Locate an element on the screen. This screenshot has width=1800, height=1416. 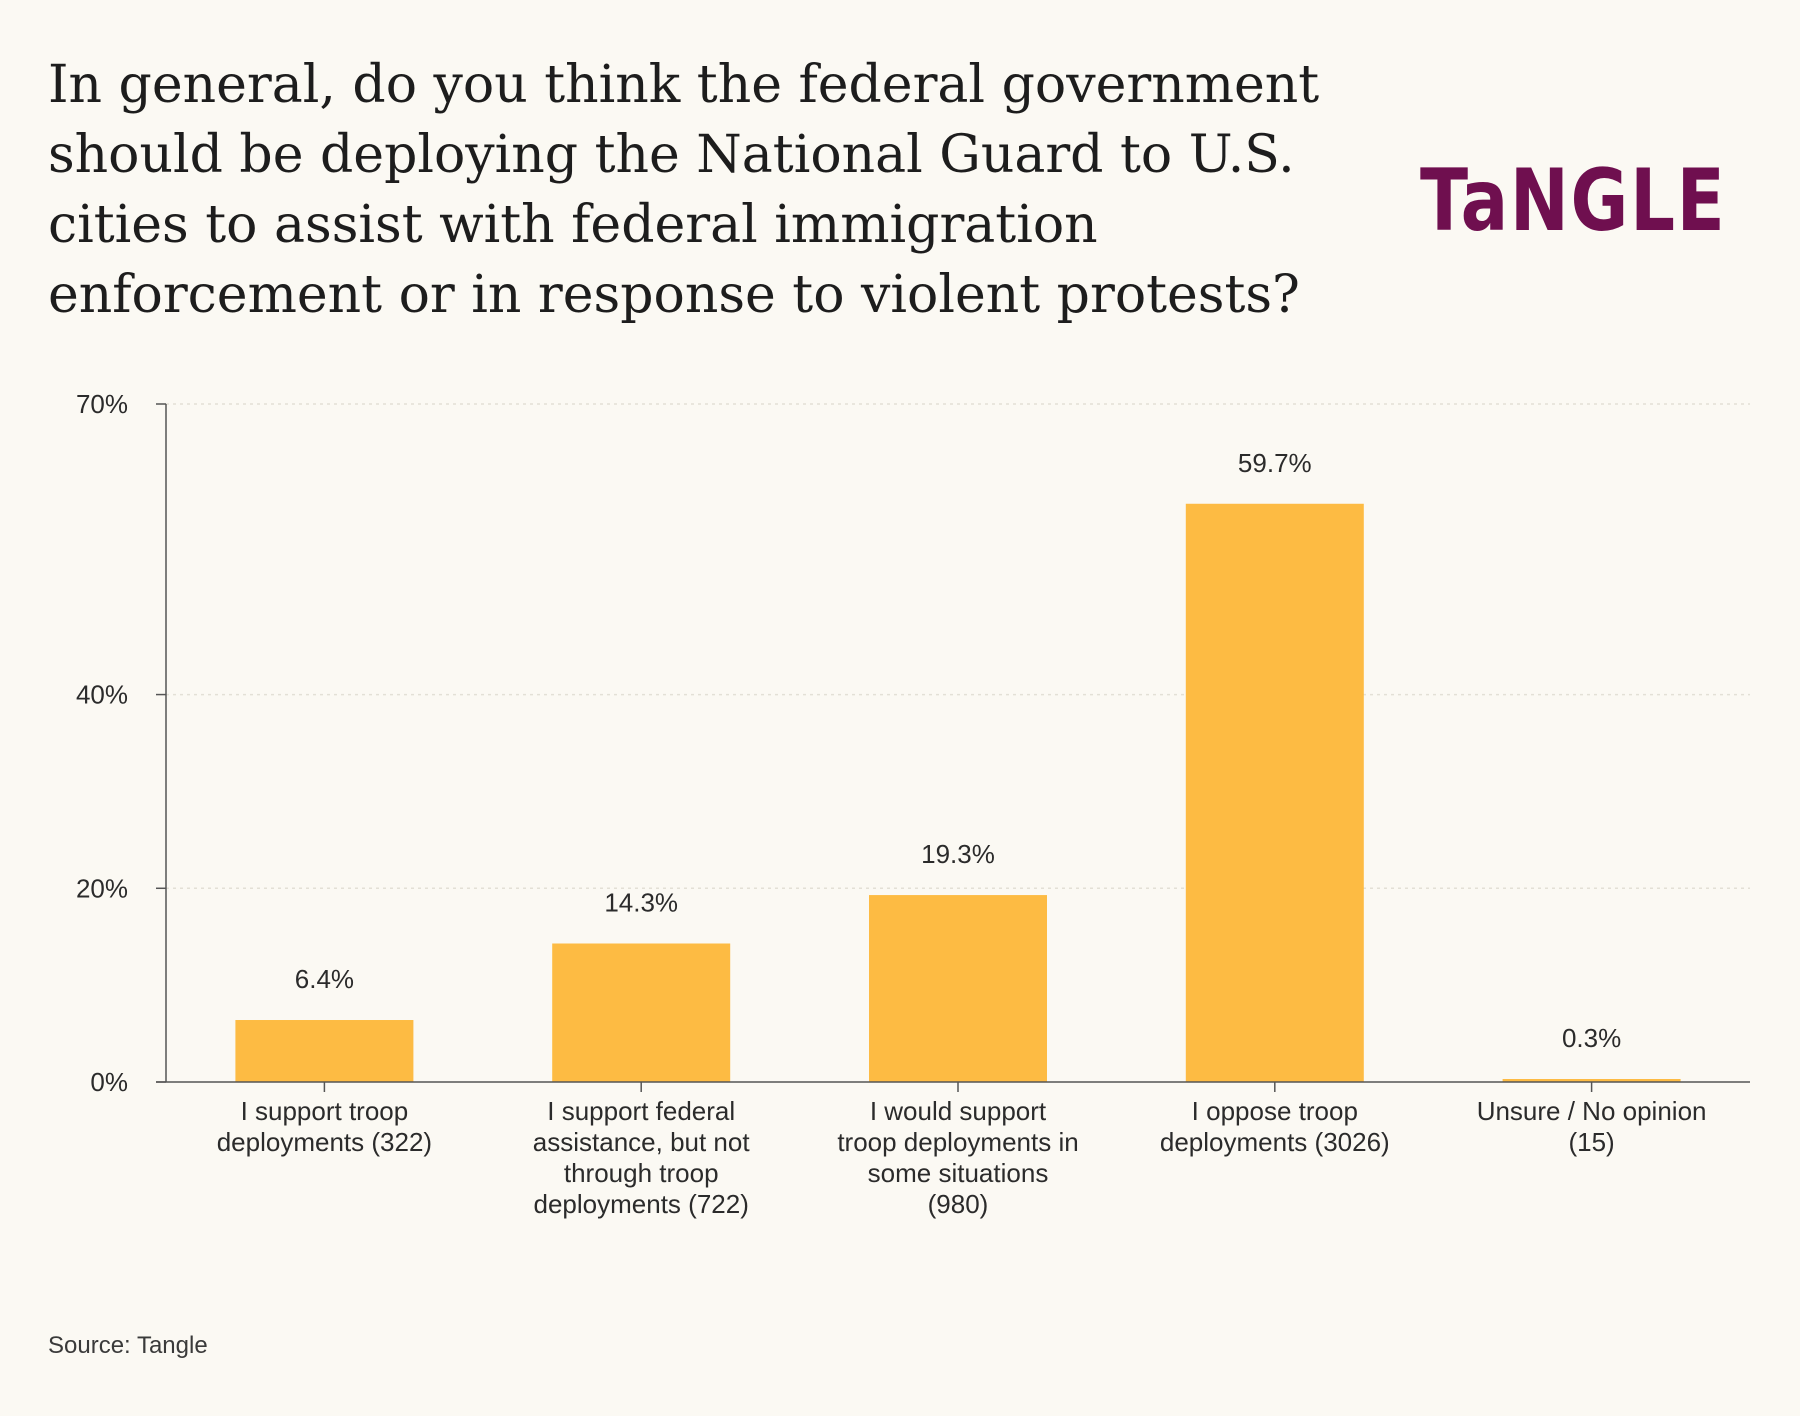
y-tick-label: 0% is located at coordinates (109, 1082).